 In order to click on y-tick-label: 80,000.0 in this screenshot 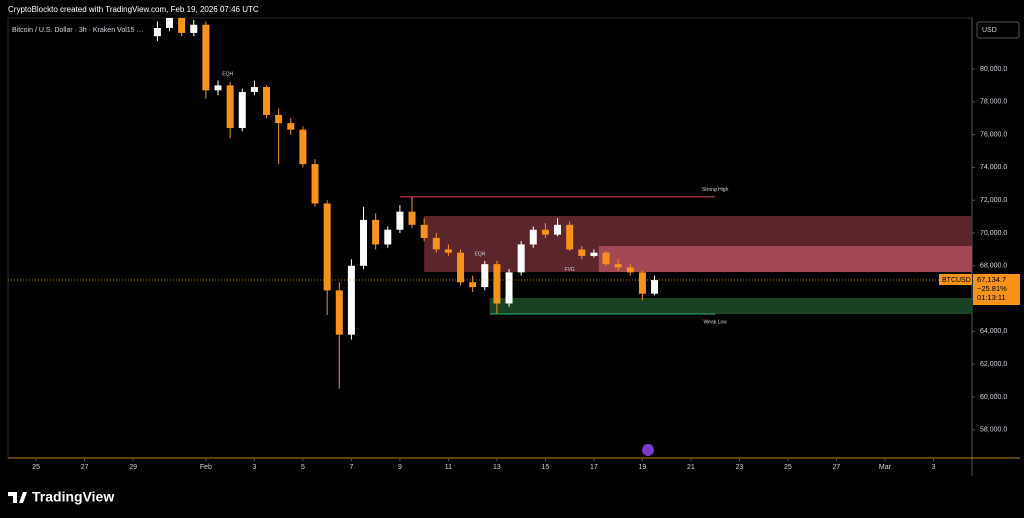, I will do `click(993, 69)`.